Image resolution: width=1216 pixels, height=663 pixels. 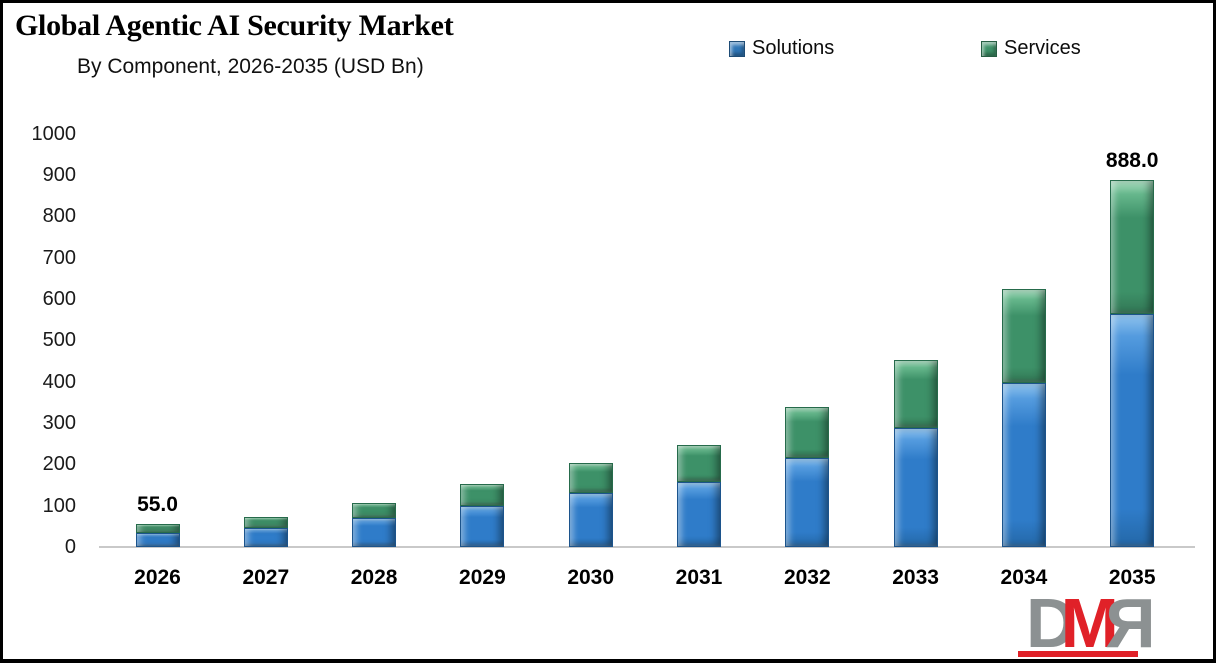 I want to click on bar-2034-solutions, so click(x=1023, y=464).